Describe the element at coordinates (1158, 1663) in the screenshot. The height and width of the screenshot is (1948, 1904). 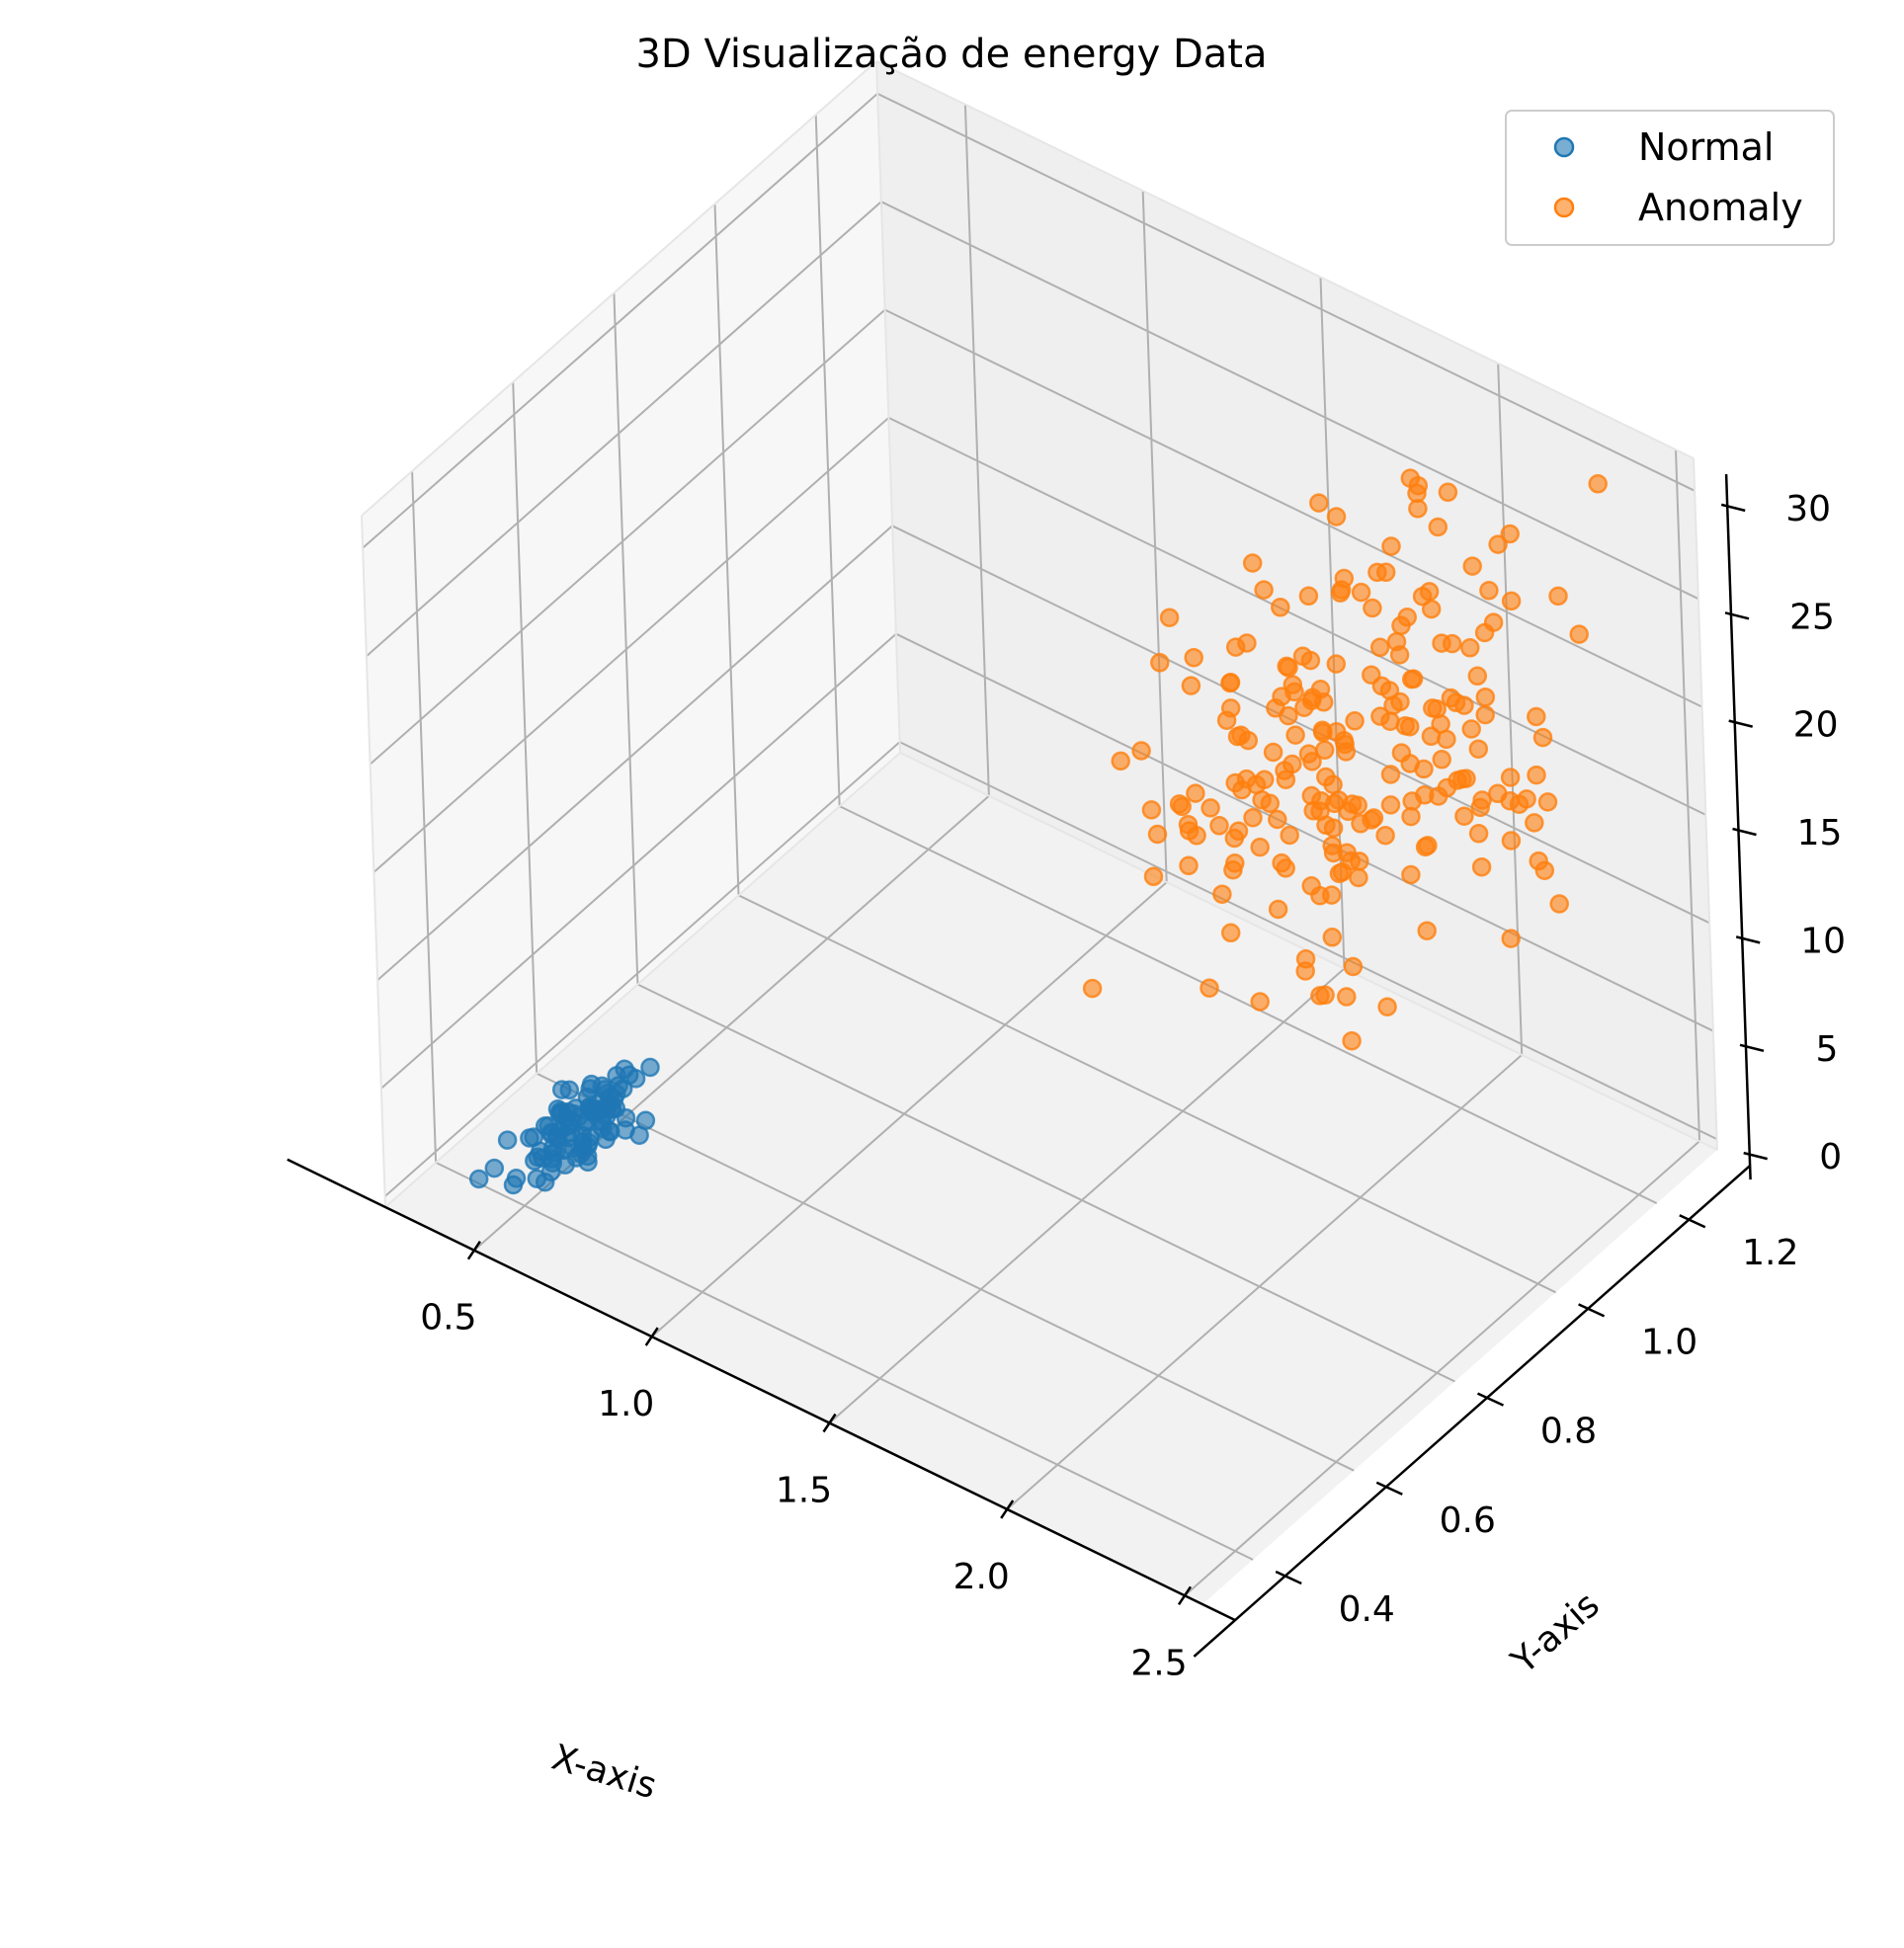
I see `x-tick-label: 2.5` at that location.